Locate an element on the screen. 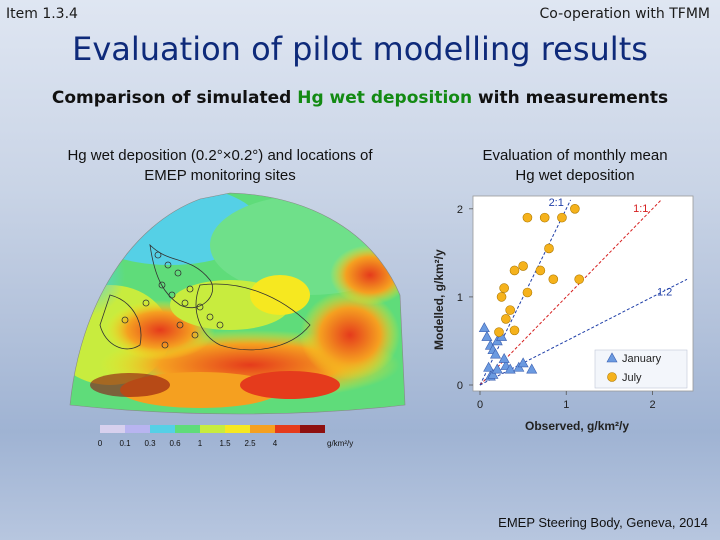 Image resolution: width=720 pixels, height=540 pixels. legend-tick: 0.6 is located at coordinates (175, 443).